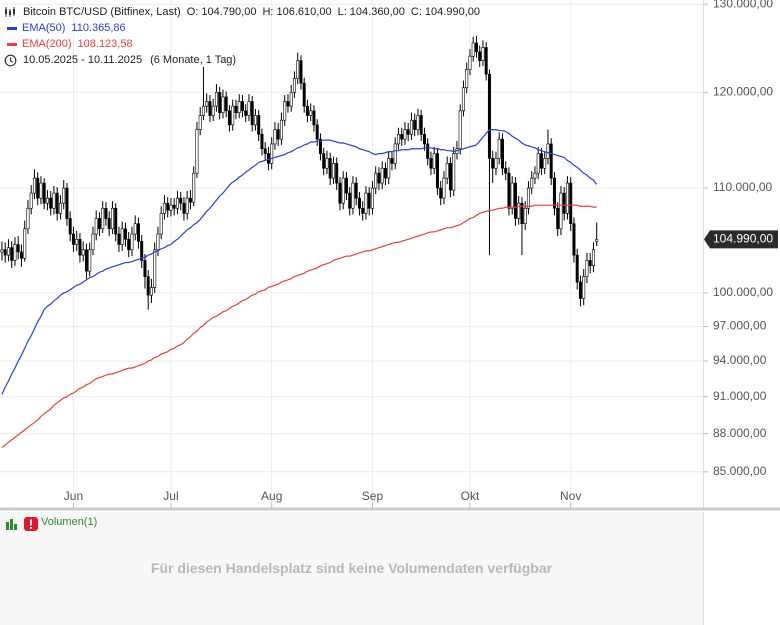 This screenshot has width=780, height=625. What do you see at coordinates (740, 396) in the screenshot?
I see `y-tick-label: 91.000,00` at bounding box center [740, 396].